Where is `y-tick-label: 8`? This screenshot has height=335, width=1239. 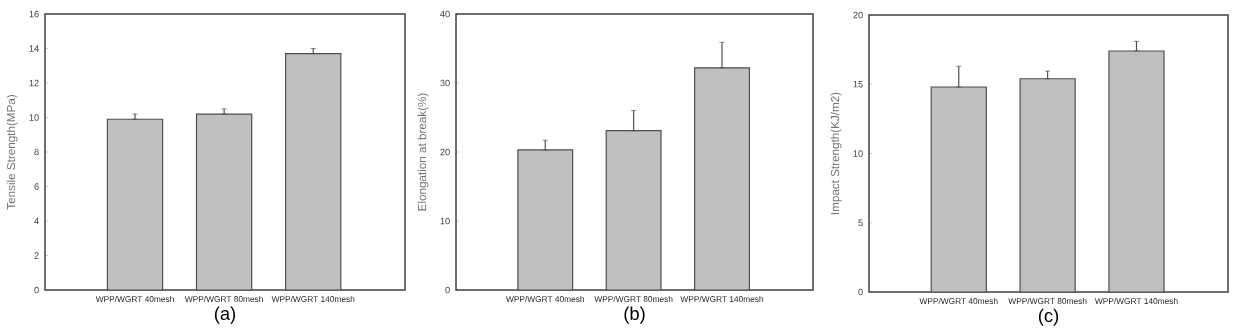
y-tick-label: 8 is located at coordinates (36, 152).